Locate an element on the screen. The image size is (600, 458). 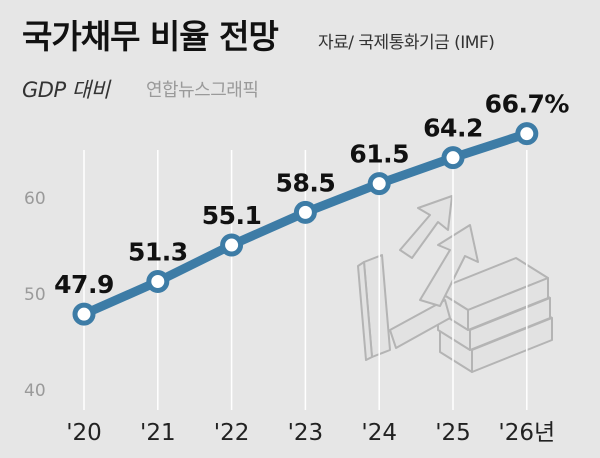
data-label: 61.5 is located at coordinates (379, 154).